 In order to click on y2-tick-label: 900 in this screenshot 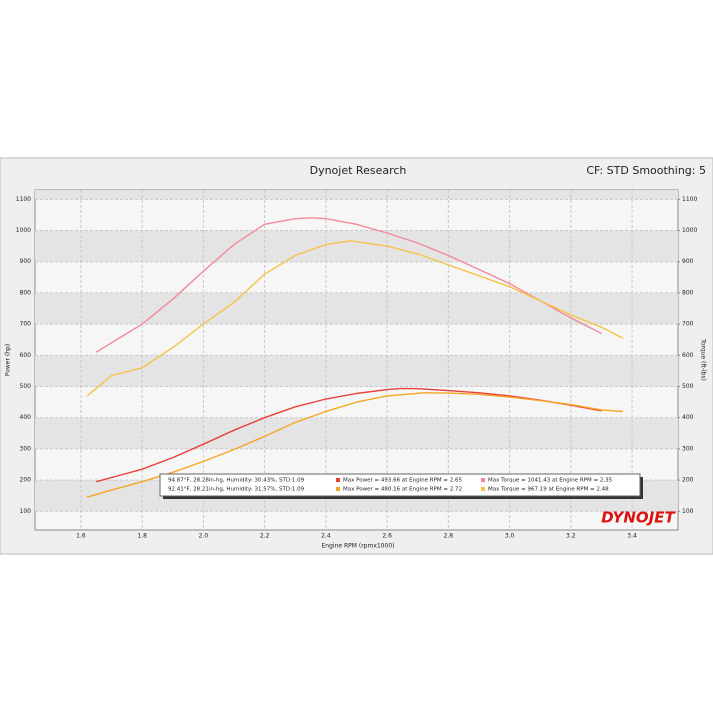, I will do `click(688, 261)`.